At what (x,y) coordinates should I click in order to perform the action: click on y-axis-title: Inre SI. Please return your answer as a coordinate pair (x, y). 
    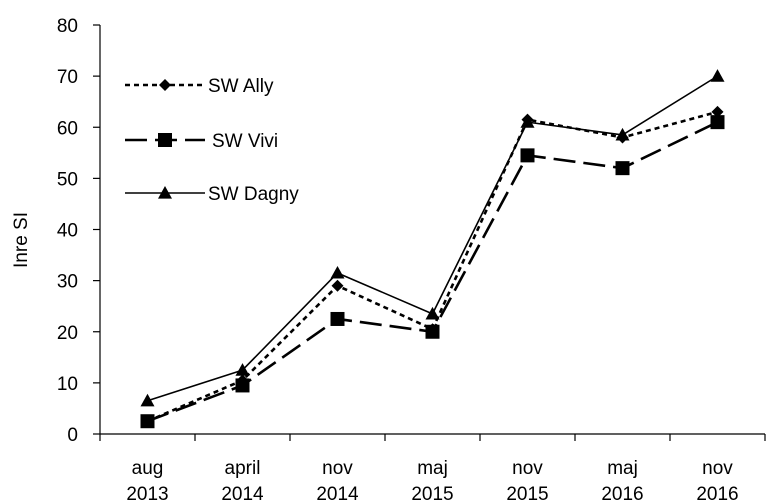
    Looking at the image, I should click on (21, 240).